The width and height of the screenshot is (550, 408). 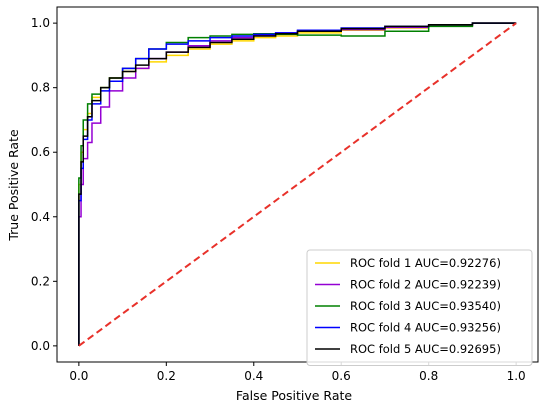 I want to click on x-tick-label: 0.0, so click(x=78, y=376).